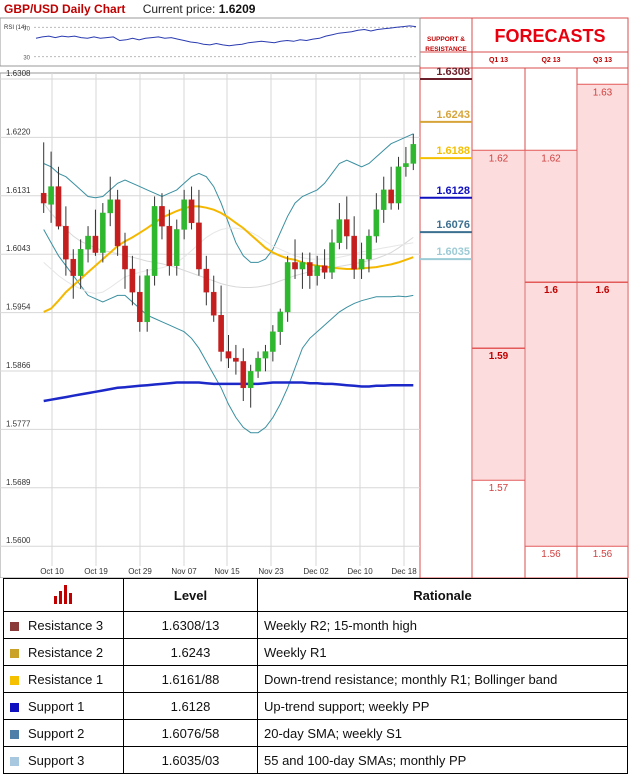  I want to click on y-tick-label: 1.6308, so click(18, 73).